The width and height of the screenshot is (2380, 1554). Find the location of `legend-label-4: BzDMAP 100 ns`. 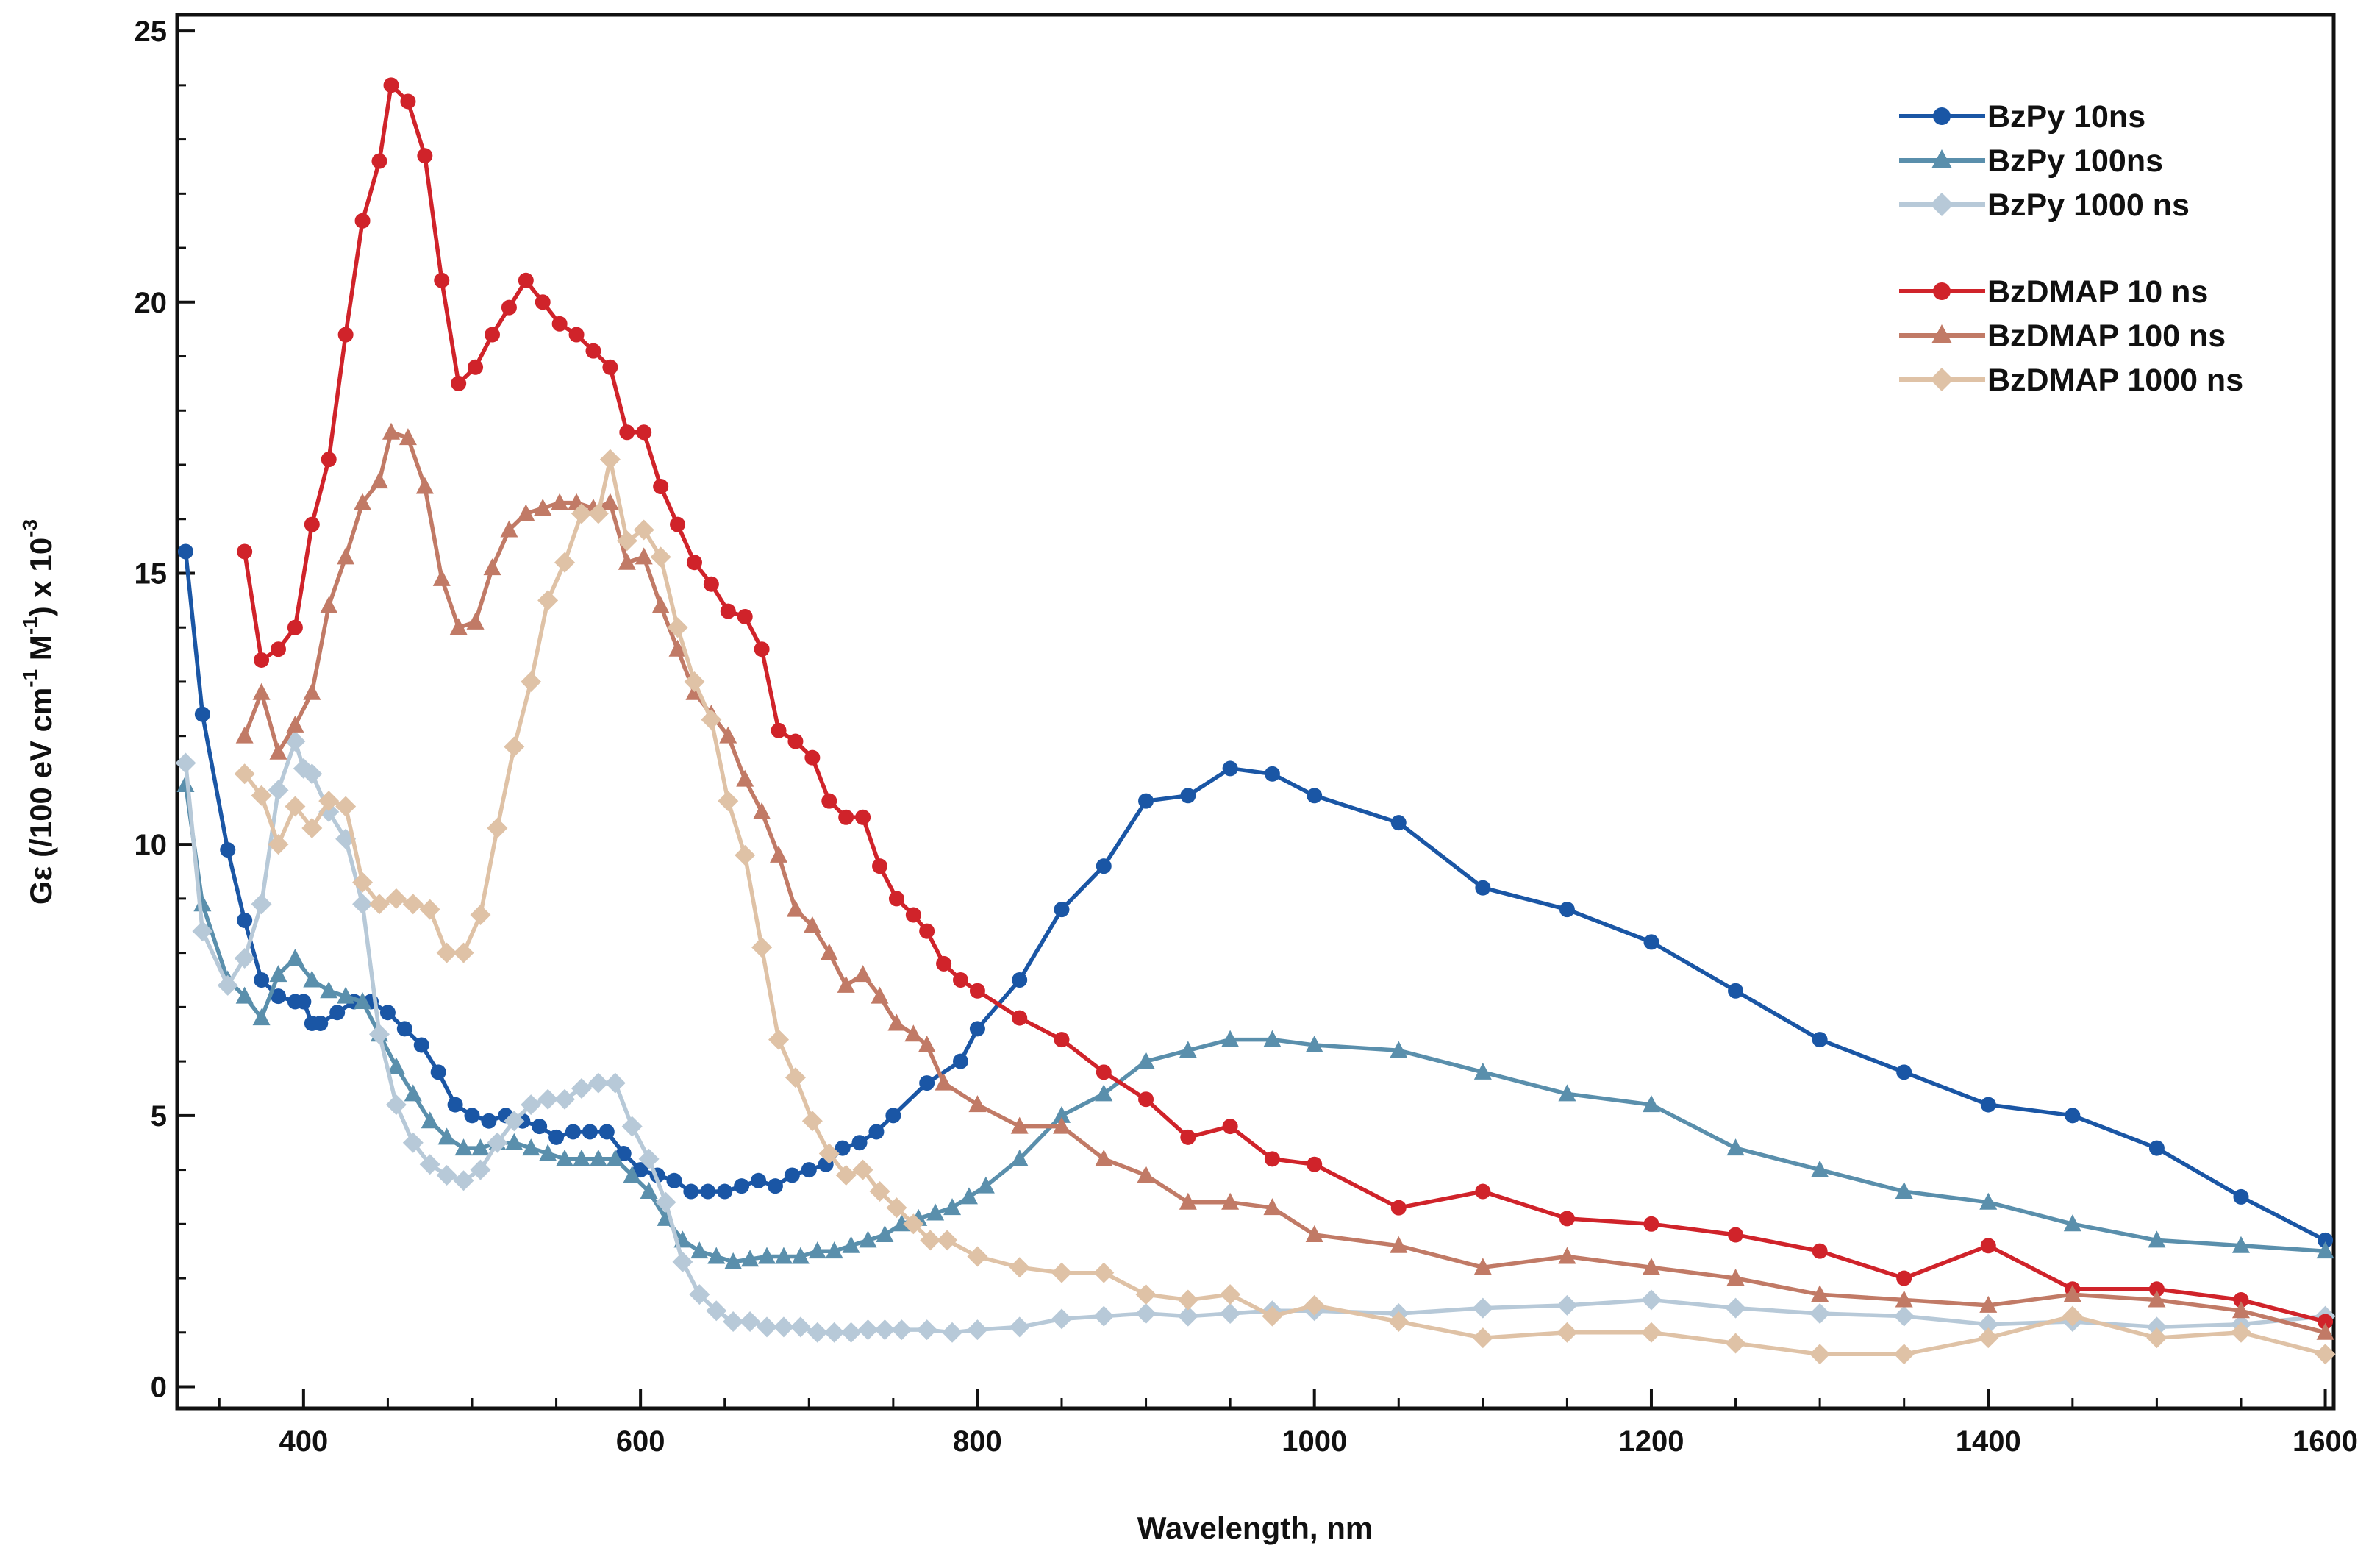

legend-label-4: BzDMAP 100 ns is located at coordinates (2106, 336).